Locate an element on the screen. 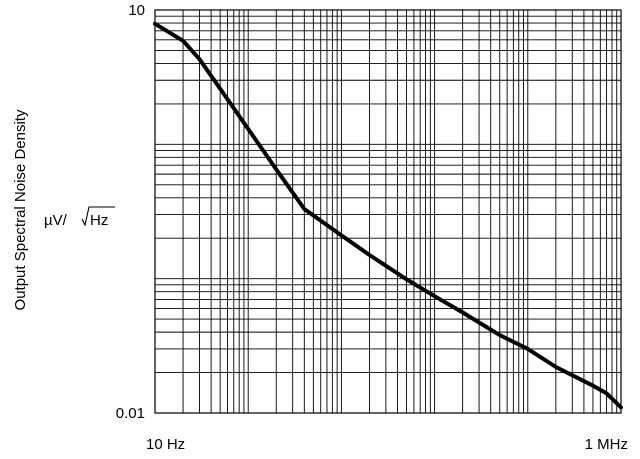 The image size is (640, 459). y-tick-label: 0.01 is located at coordinates (130, 413).